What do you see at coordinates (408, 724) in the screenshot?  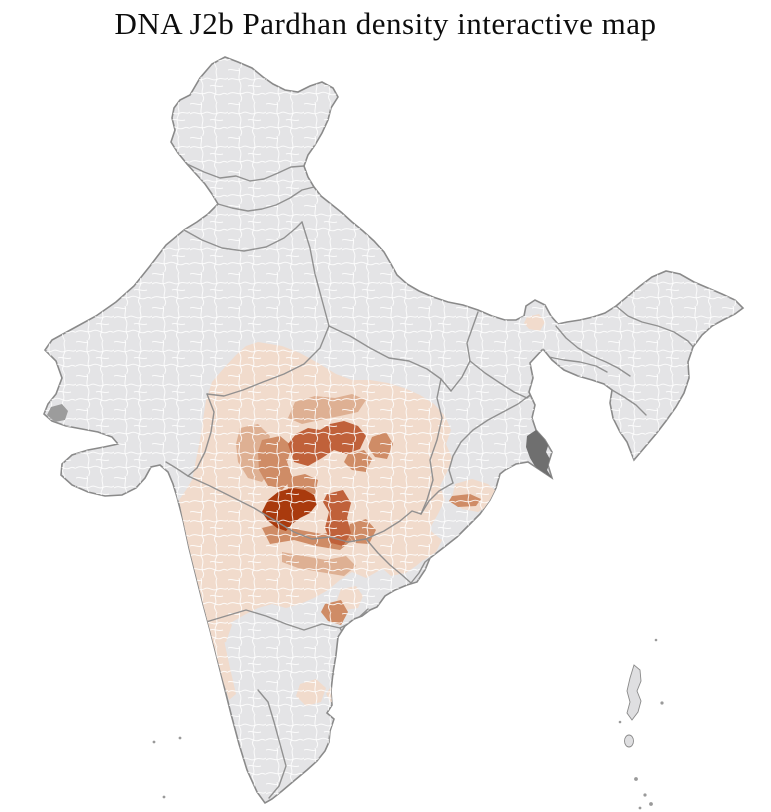 I see `islet-dots` at bounding box center [408, 724].